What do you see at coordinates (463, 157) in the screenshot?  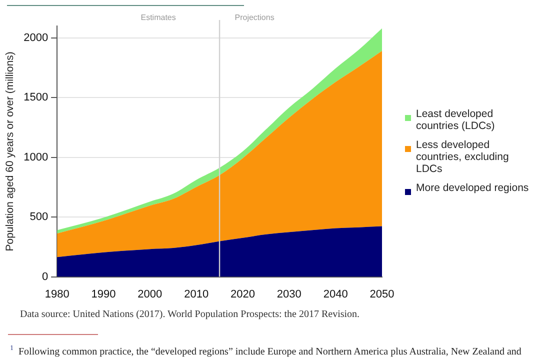 I see `legend-label: Less developed countries, excluding LDCs` at bounding box center [463, 157].